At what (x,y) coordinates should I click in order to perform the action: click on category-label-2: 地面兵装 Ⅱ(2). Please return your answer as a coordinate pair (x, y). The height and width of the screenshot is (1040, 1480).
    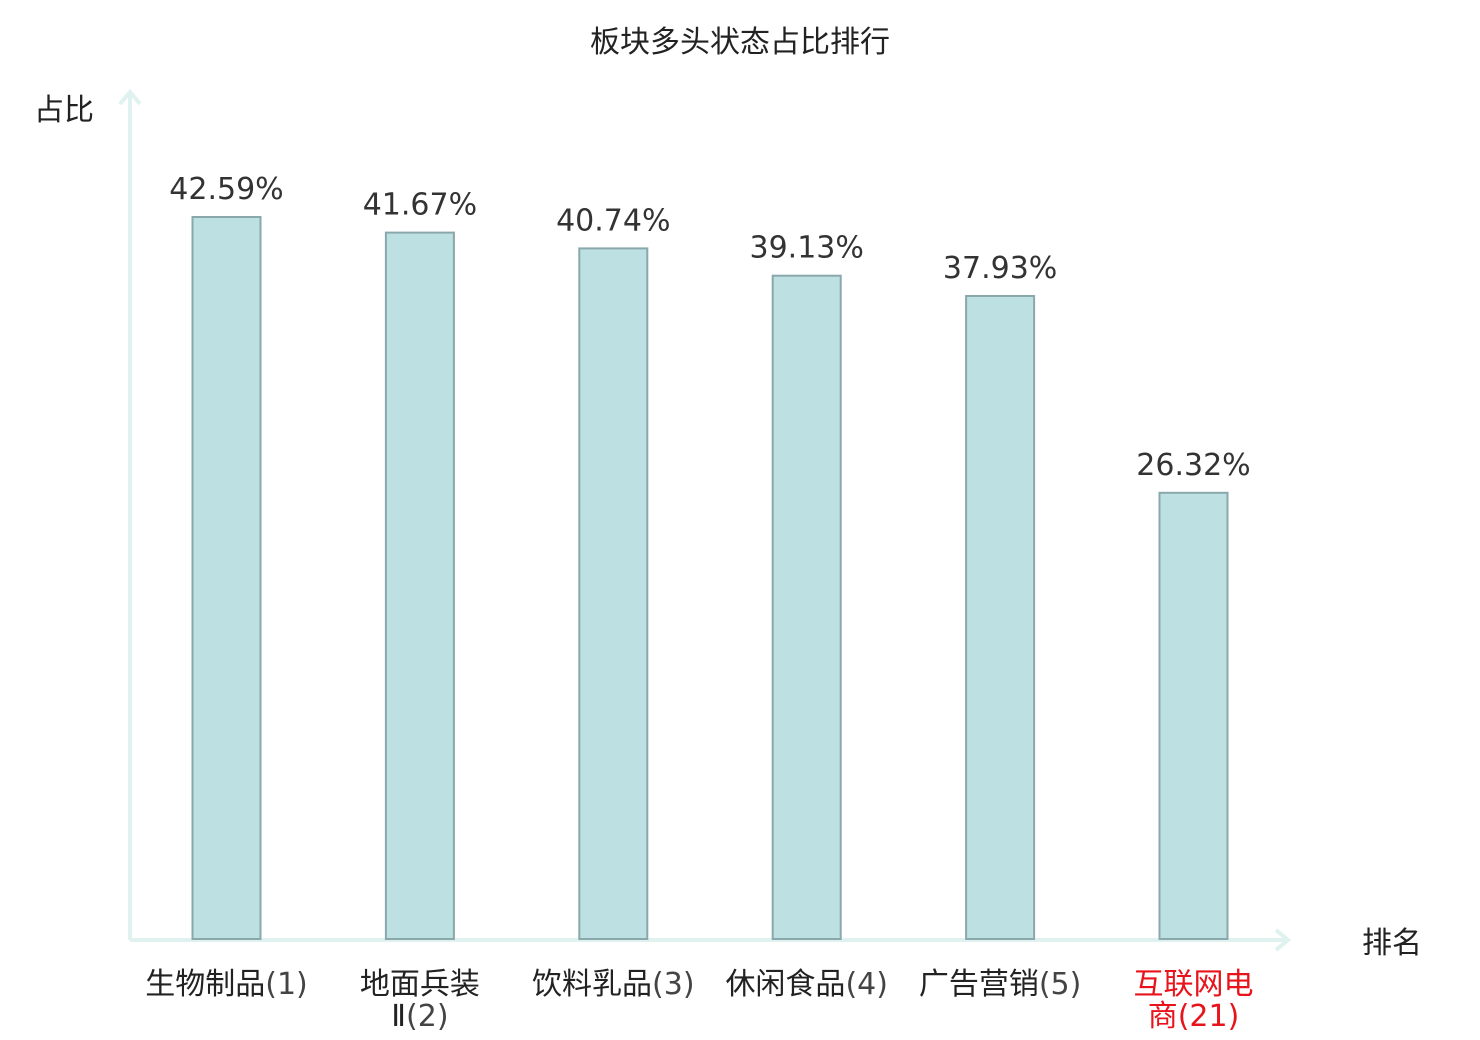
    Looking at the image, I should click on (420, 1000).